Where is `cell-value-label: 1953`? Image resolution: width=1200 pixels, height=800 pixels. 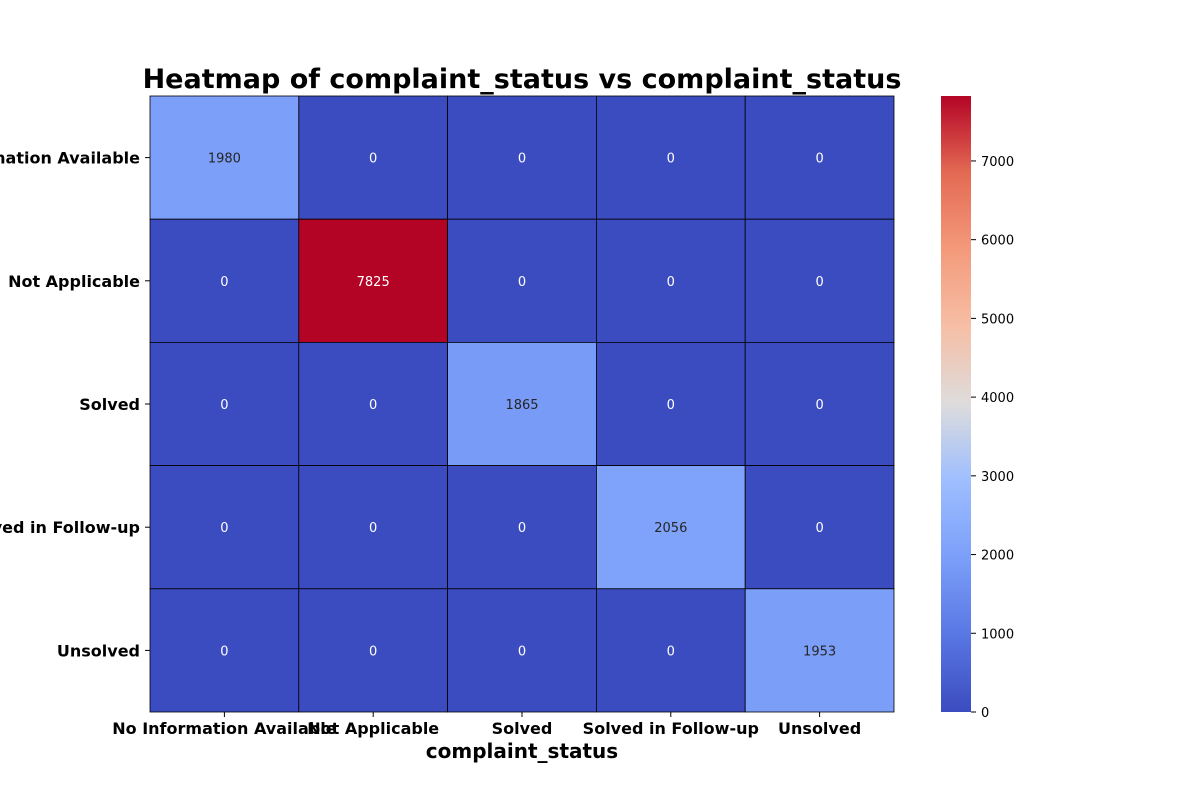
cell-value-label: 1953 is located at coordinates (819, 651).